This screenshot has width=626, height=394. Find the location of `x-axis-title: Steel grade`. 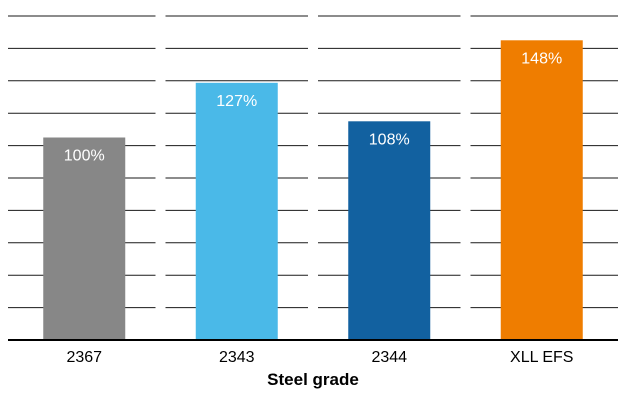

x-axis-title: Steel grade is located at coordinates (313, 379).